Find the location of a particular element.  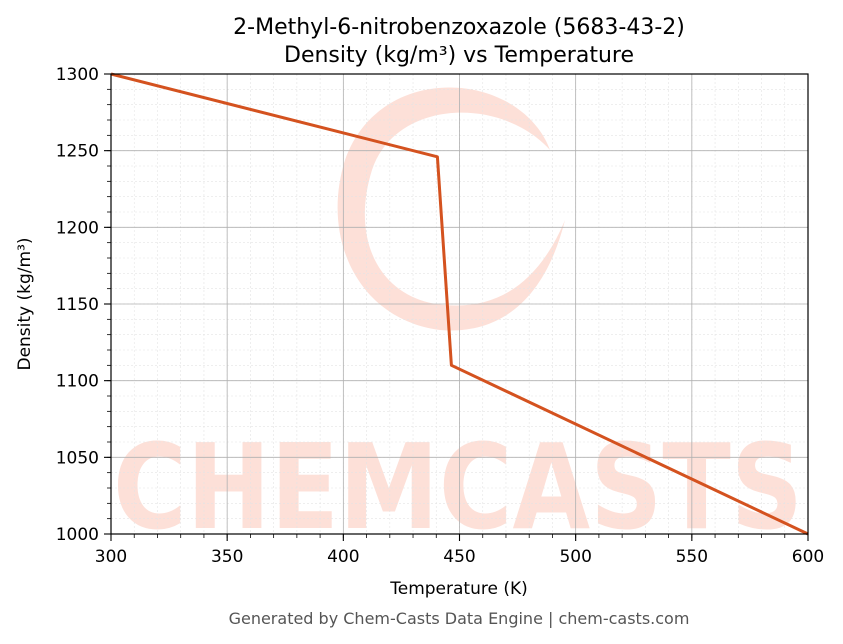

y-tick-label: 1300 is located at coordinates (77, 75).